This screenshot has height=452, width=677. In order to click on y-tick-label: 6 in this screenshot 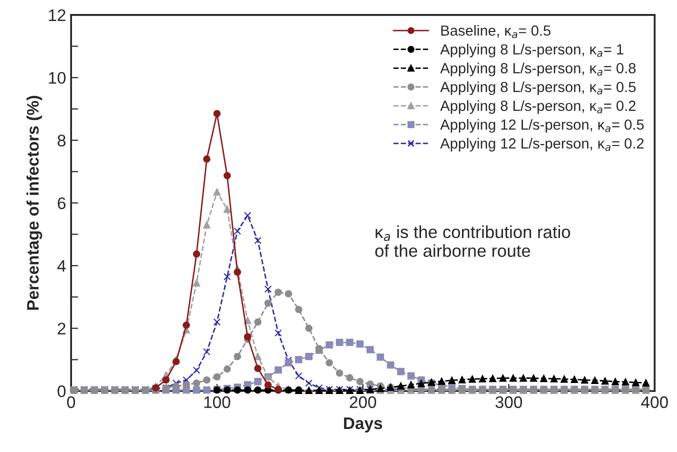, I will do `click(62, 203)`.